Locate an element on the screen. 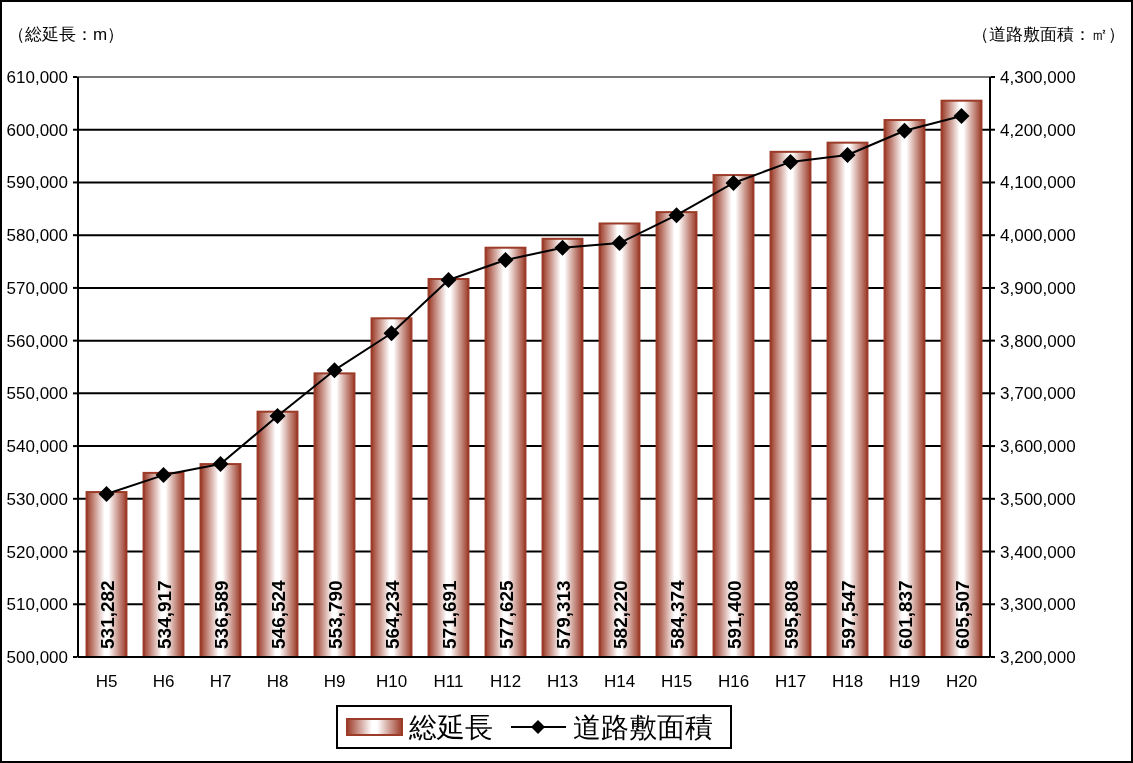 This screenshot has width=1133, height=763. x-tick-label: H19 is located at coordinates (904, 681).